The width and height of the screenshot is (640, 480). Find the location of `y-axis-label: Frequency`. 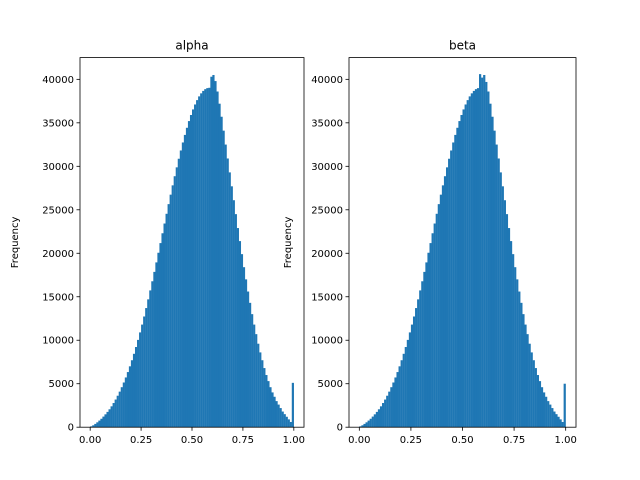

y-axis-label: Frequency is located at coordinates (288, 242).